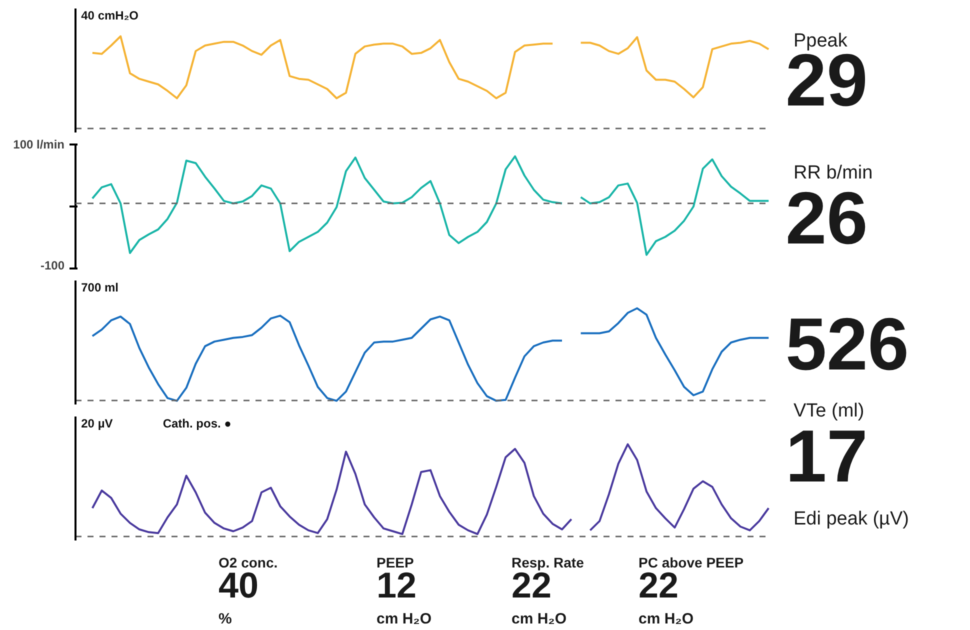  What do you see at coordinates (833, 173) in the screenshot?
I see `text: RR b/min` at bounding box center [833, 173].